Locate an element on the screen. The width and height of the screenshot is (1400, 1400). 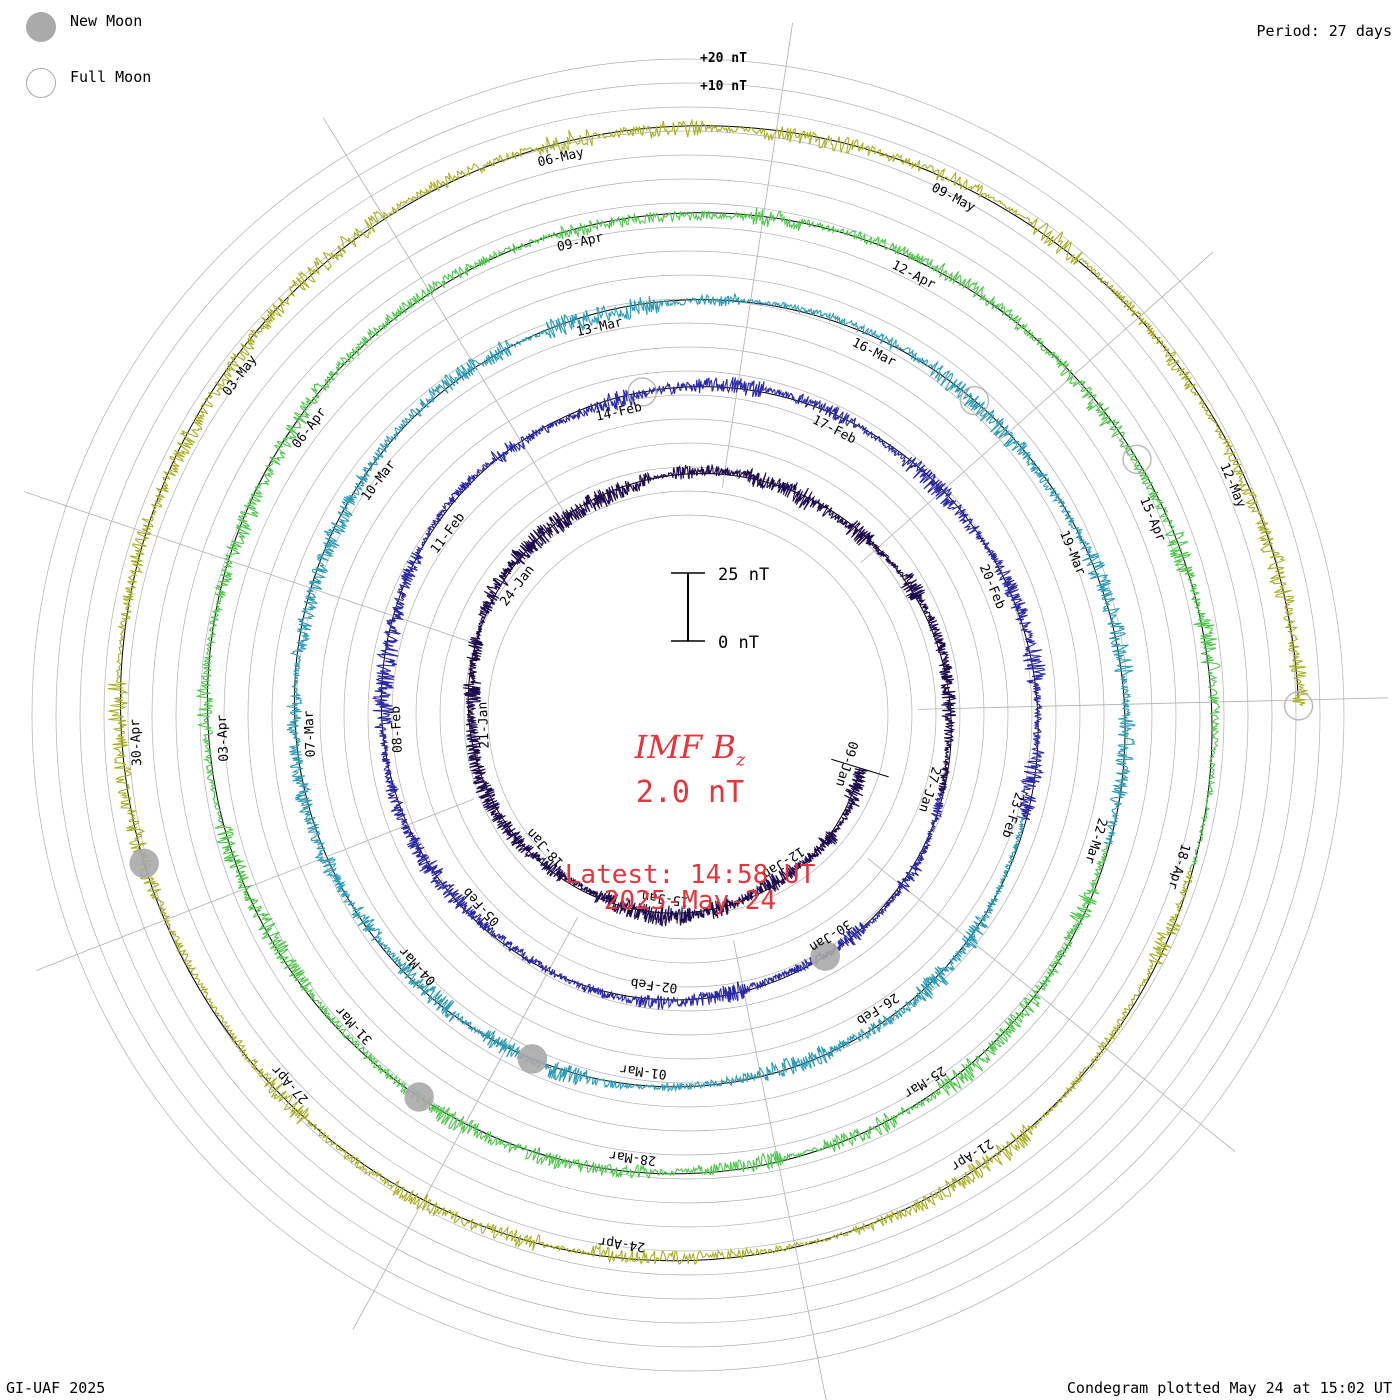
chart-title: IMF Bz is located at coordinates (695, 749).